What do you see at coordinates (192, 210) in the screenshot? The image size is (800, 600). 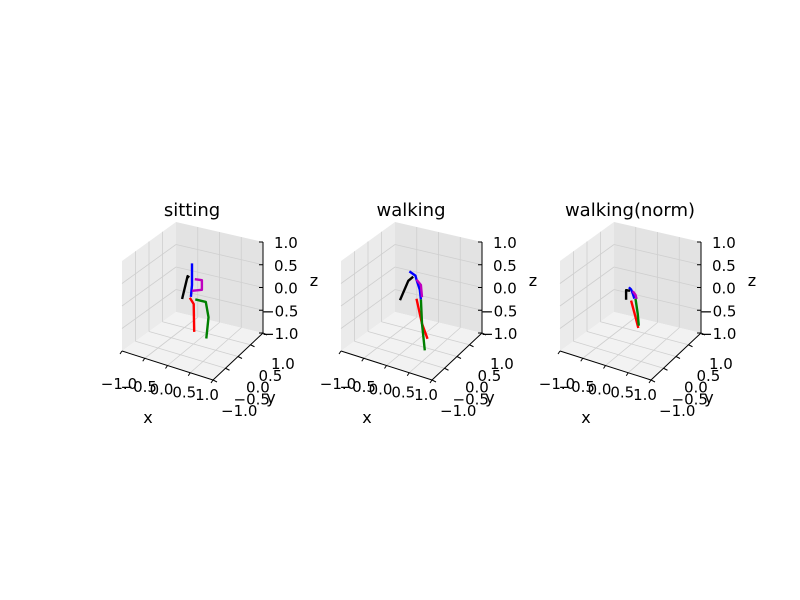 I see `chart-title: sitting` at bounding box center [192, 210].